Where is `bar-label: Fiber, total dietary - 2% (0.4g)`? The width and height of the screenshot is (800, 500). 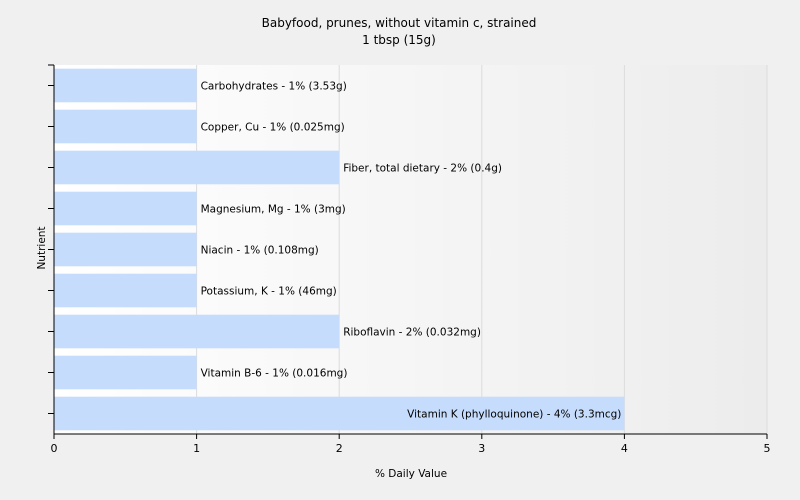 bar-label: Fiber, total dietary - 2% (0.4g) is located at coordinates (422, 169).